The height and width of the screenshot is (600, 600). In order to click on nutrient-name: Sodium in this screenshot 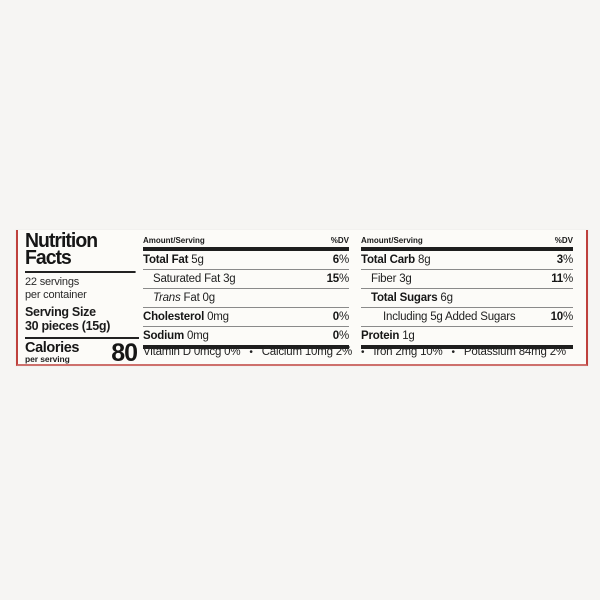, I will do `click(163, 336)`.